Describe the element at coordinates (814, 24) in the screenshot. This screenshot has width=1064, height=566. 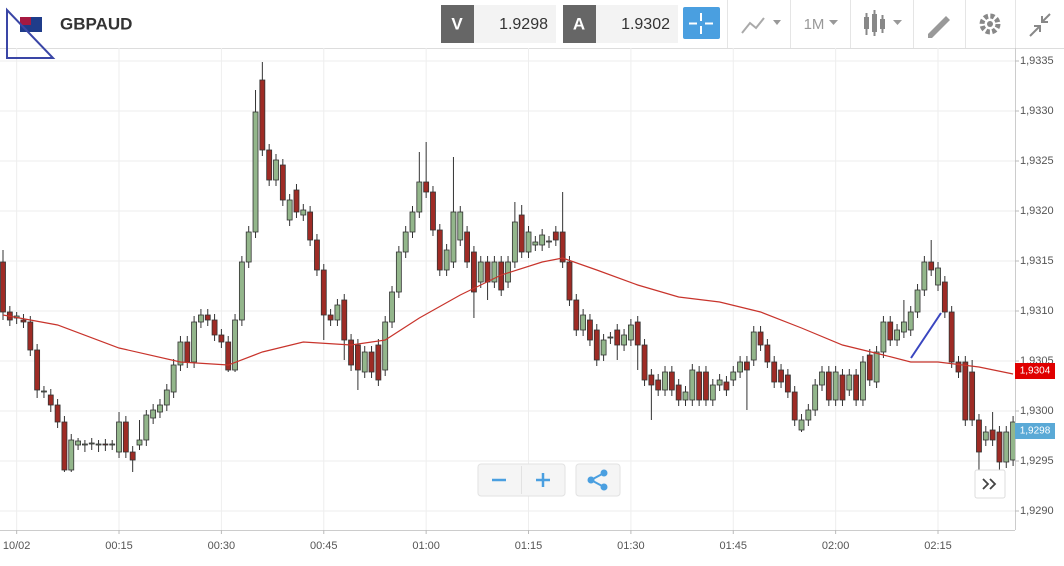
I see `timeframe-button: 1M` at that location.